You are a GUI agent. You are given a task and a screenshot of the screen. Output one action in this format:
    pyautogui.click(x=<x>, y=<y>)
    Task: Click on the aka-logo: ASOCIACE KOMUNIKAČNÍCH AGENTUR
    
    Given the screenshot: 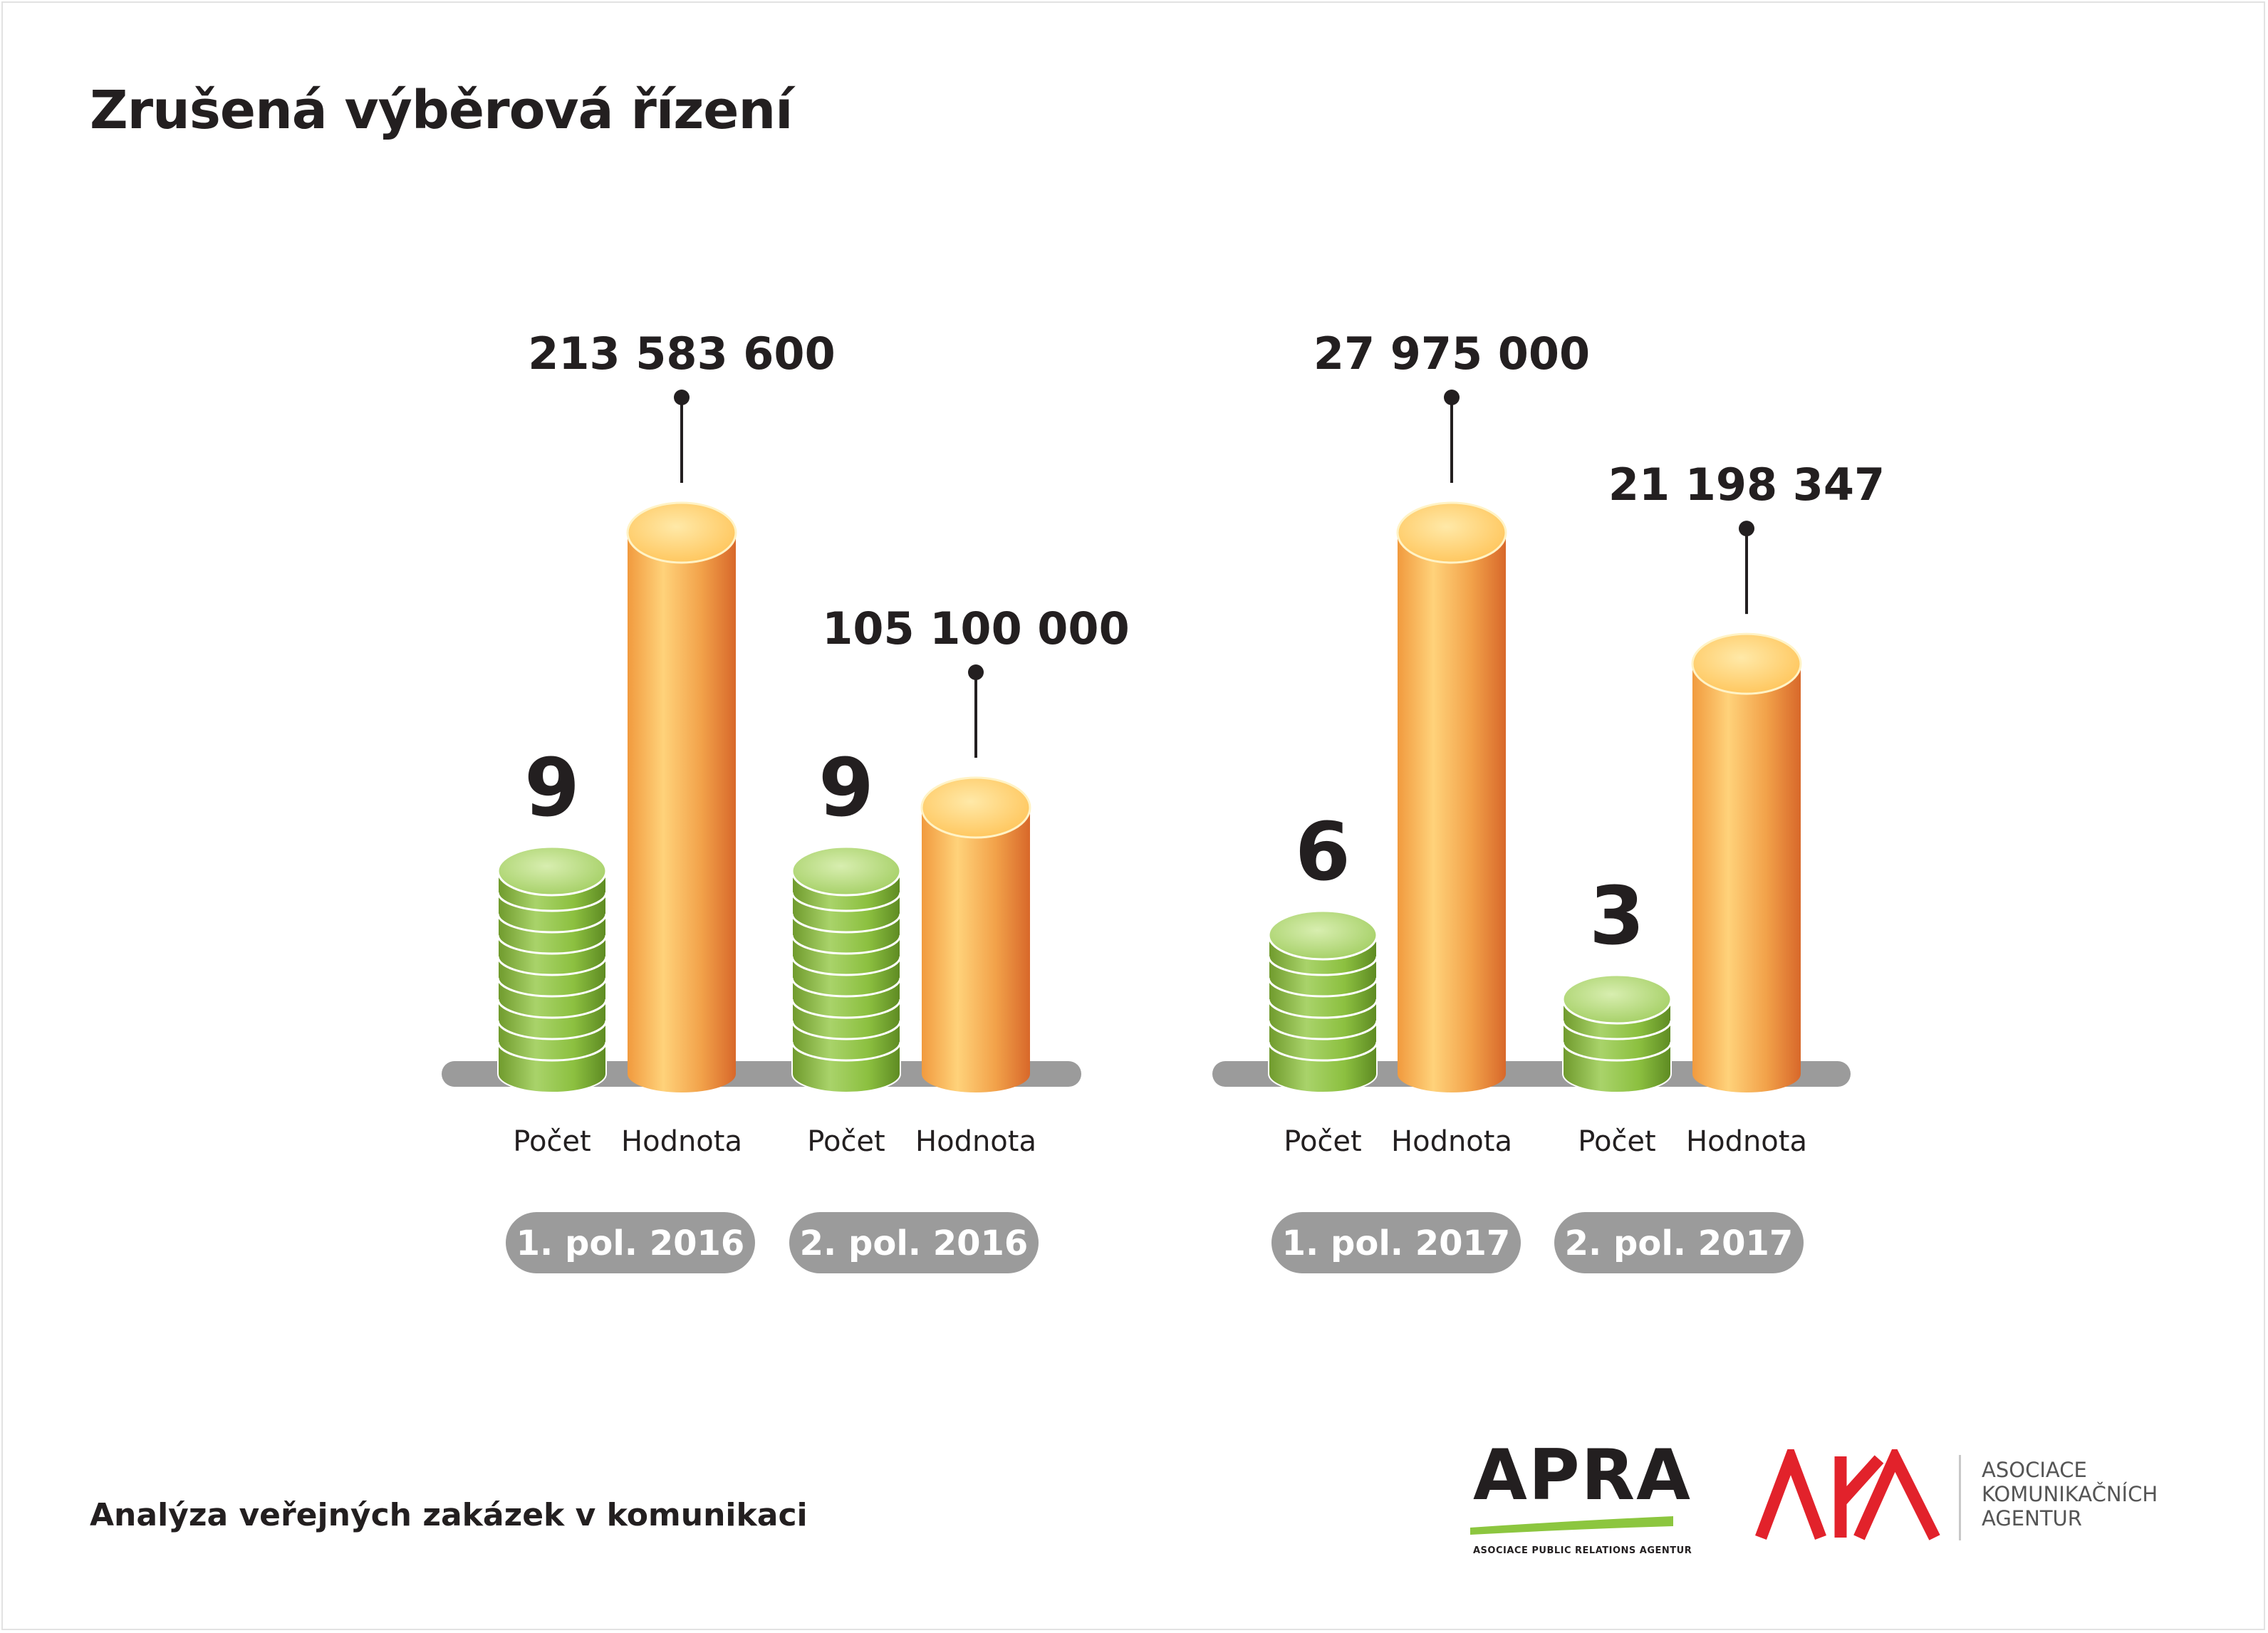 What is the action you would take?
    pyautogui.click(x=1974, y=1499)
    